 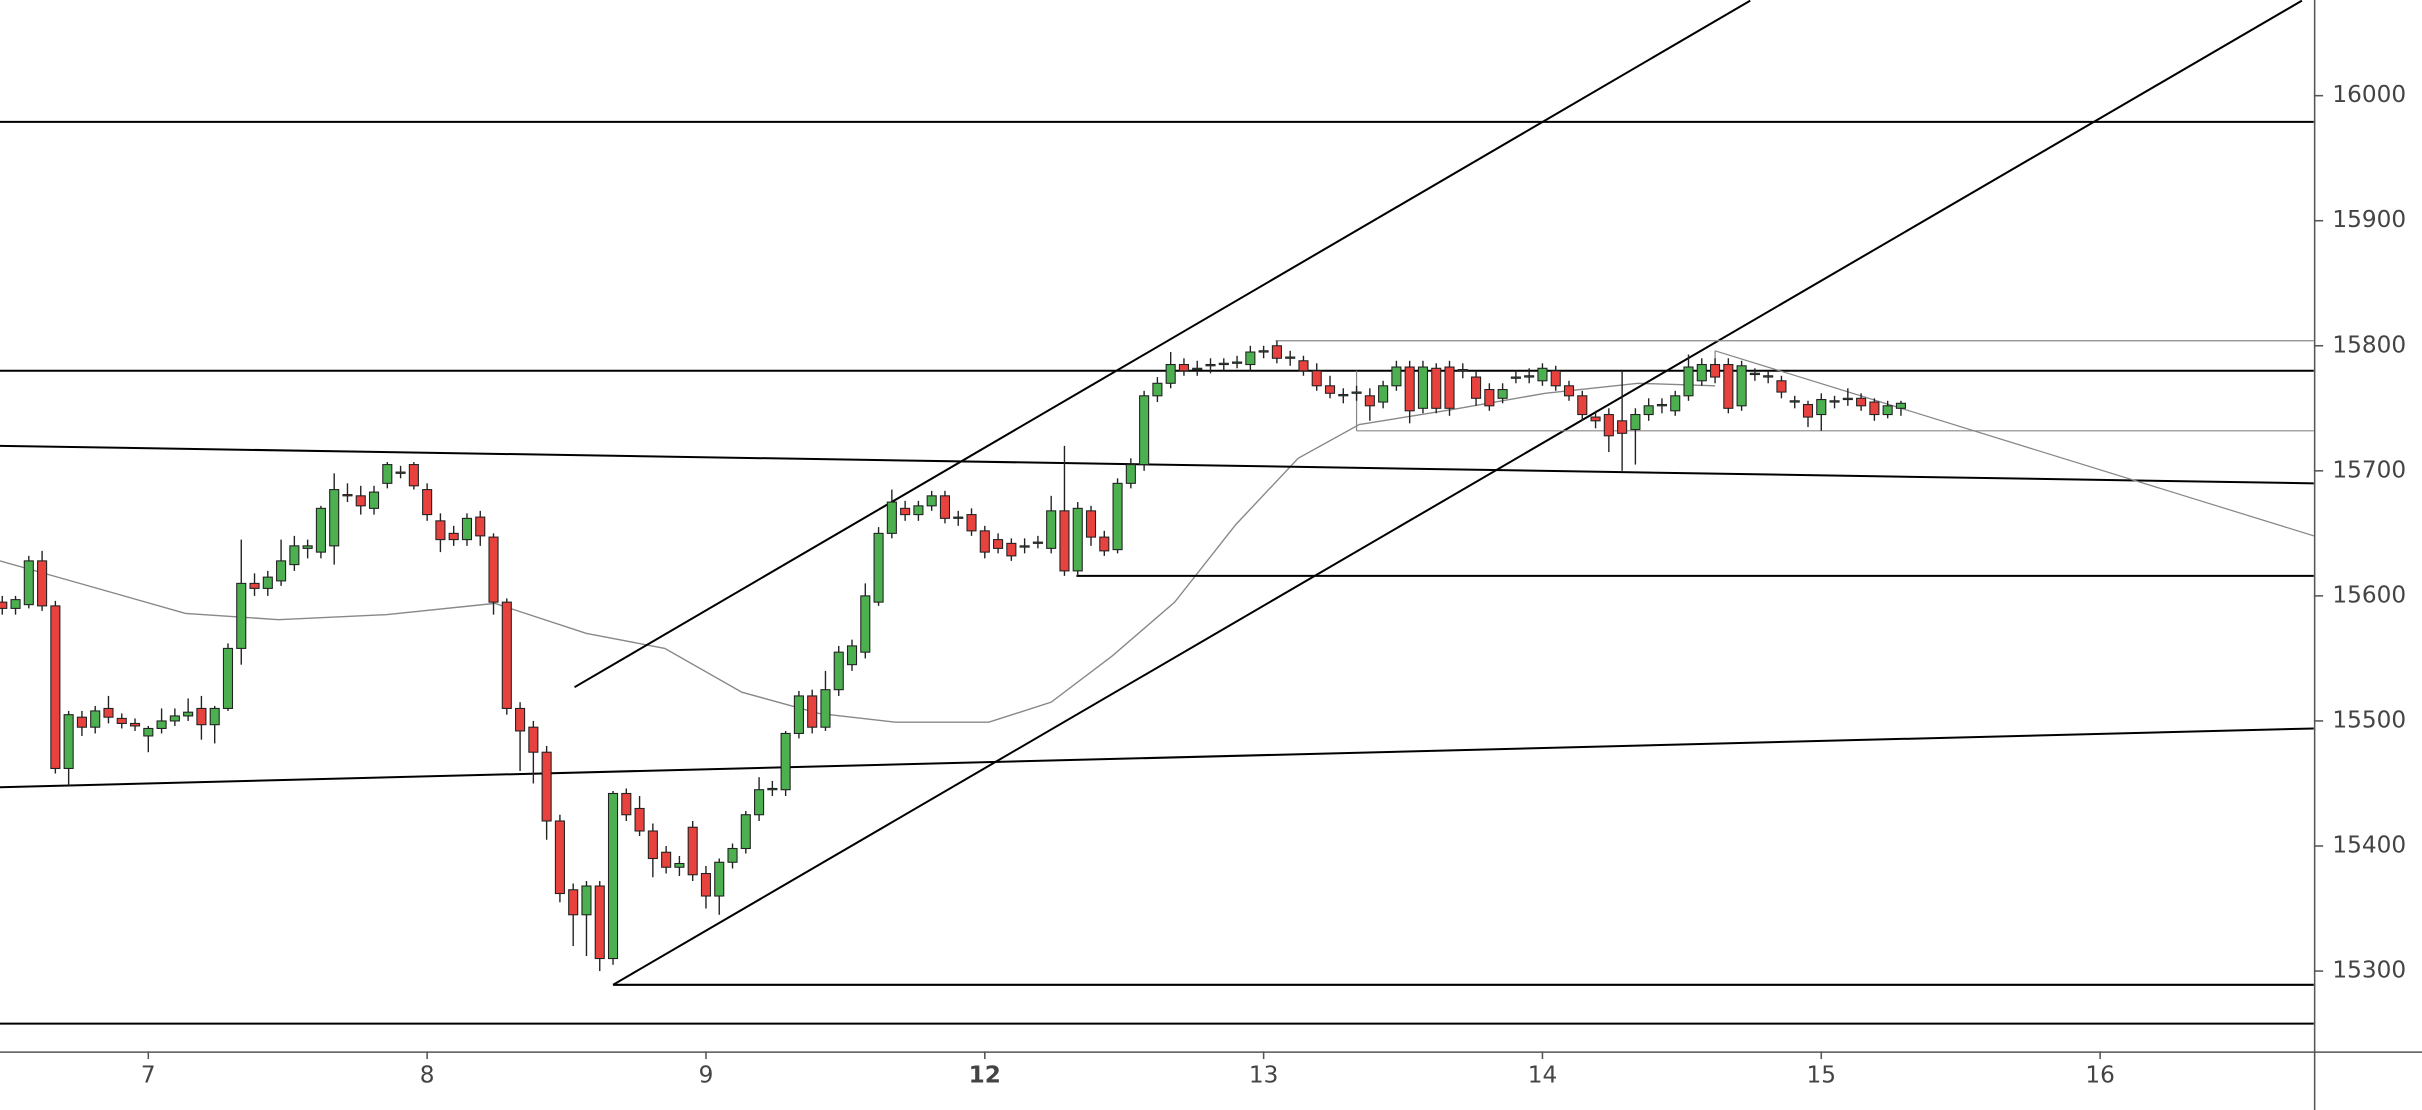 What do you see at coordinates (2369, 971) in the screenshot?
I see `y-tick-label: 15300` at bounding box center [2369, 971].